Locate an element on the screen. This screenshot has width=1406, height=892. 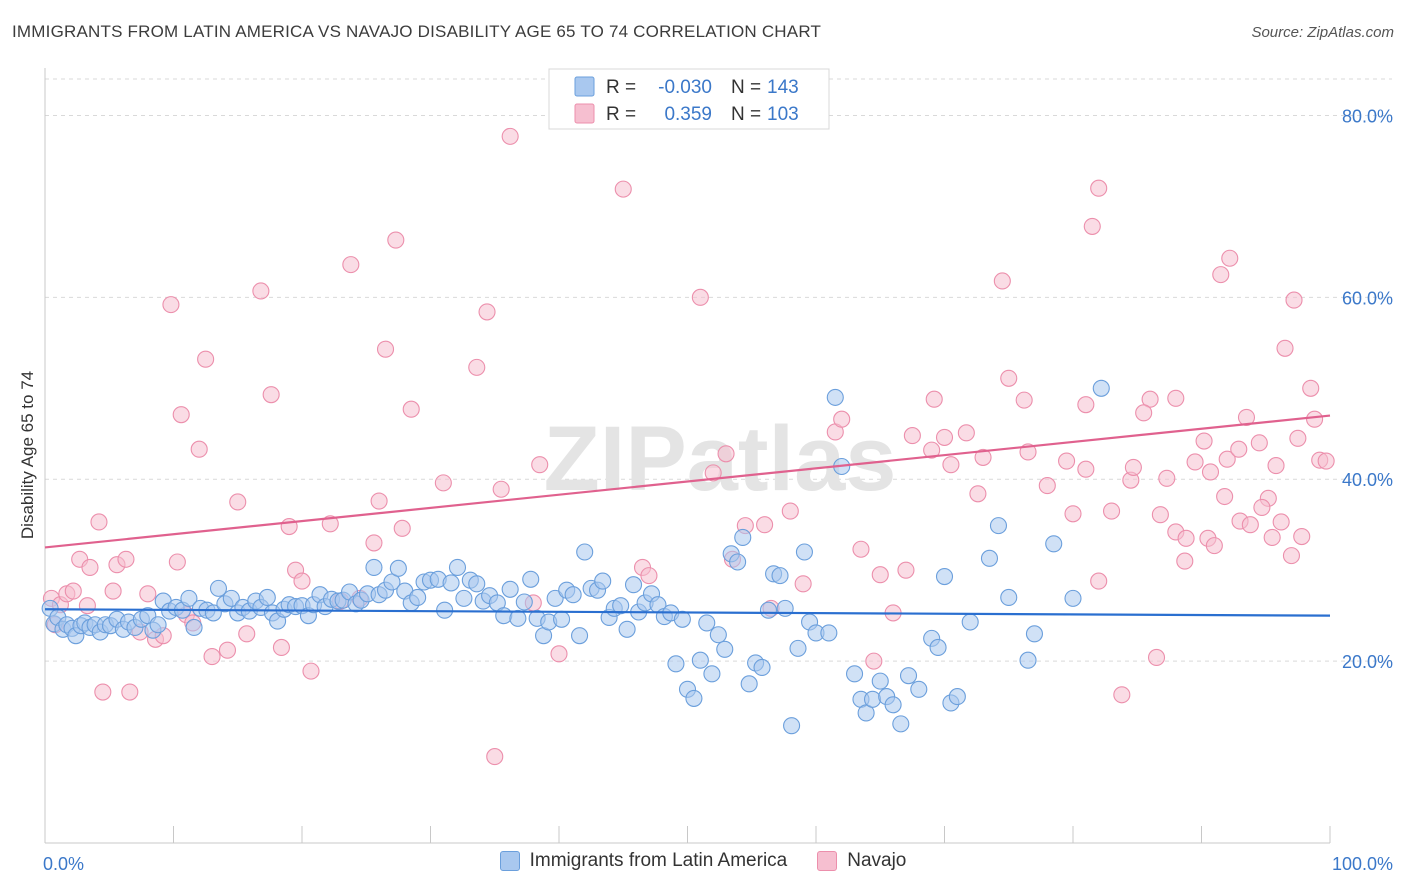
legend-item-navajo: Navajo is located at coordinates (861, 861).